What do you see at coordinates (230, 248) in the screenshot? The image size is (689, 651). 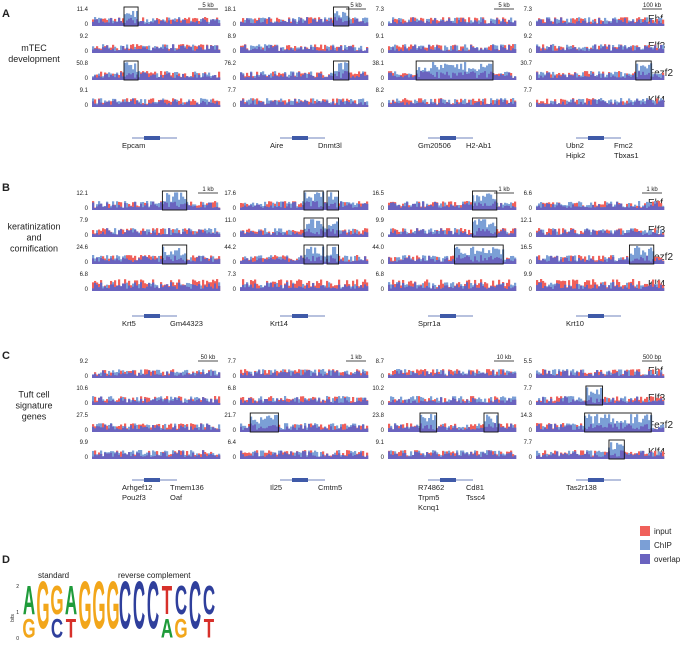 I see `track-ymax: 44.2` at bounding box center [230, 248].